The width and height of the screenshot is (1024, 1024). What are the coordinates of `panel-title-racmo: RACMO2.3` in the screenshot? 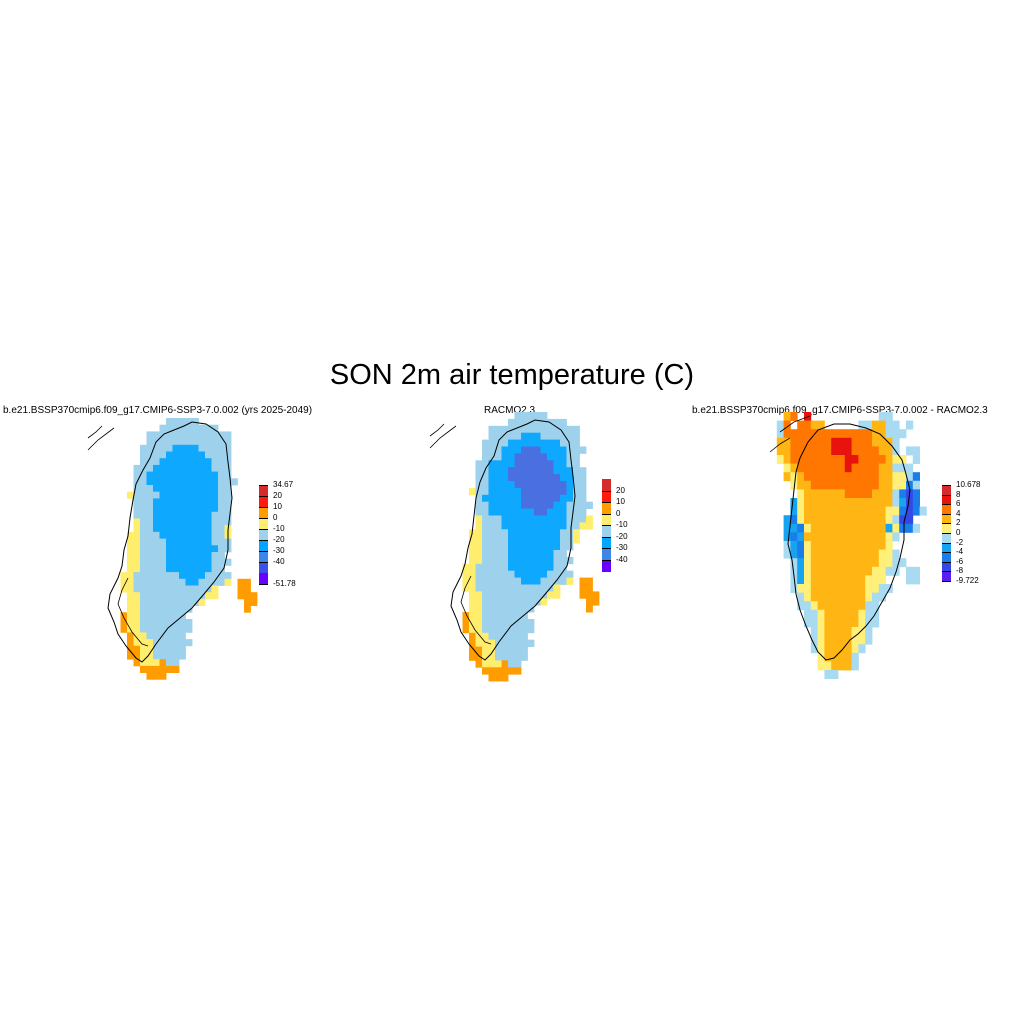 It's located at (510, 410).